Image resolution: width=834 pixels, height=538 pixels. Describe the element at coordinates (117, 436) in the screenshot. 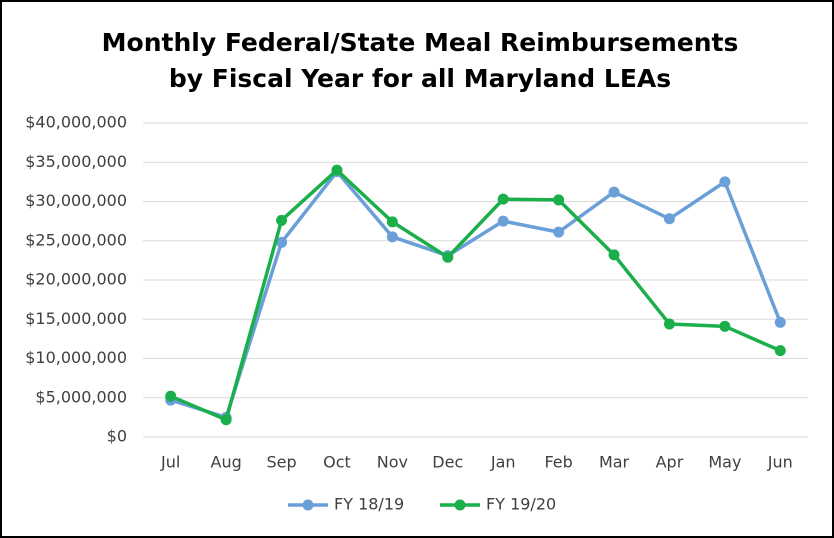

I see `y-tick-label: $0` at that location.